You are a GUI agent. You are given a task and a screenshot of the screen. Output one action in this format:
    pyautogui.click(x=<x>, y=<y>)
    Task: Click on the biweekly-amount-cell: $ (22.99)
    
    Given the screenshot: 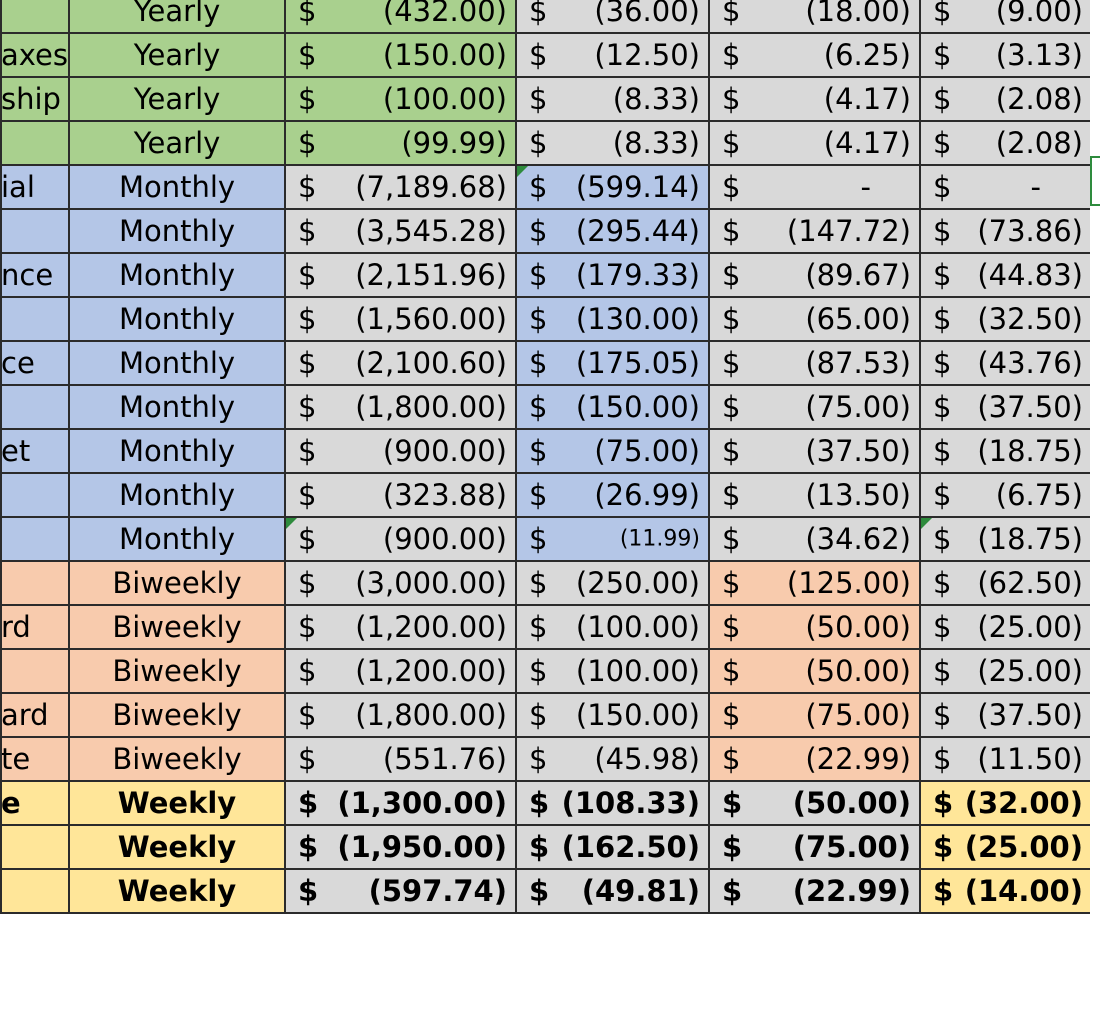 What is the action you would take?
    pyautogui.click(x=814, y=759)
    